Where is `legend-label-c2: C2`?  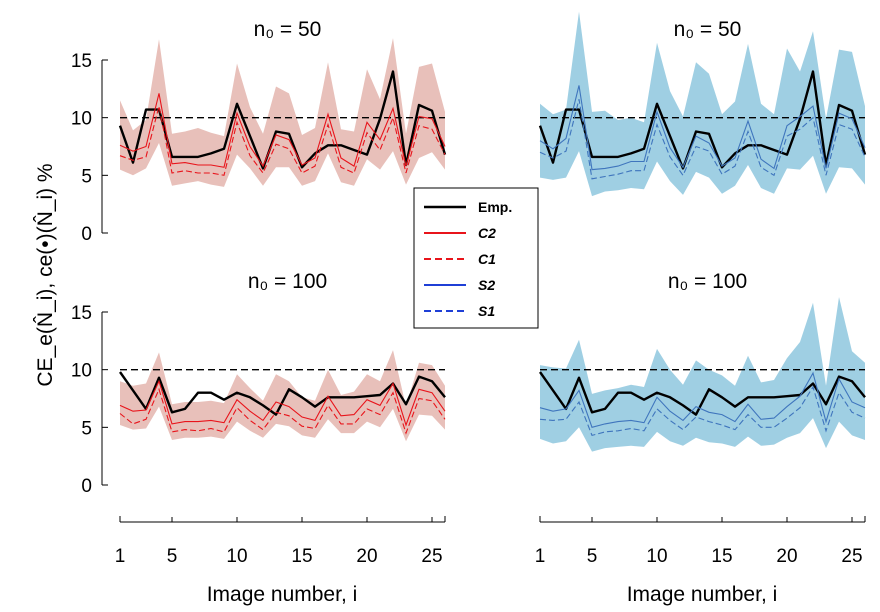 legend-label-c2: C2 is located at coordinates (487, 233).